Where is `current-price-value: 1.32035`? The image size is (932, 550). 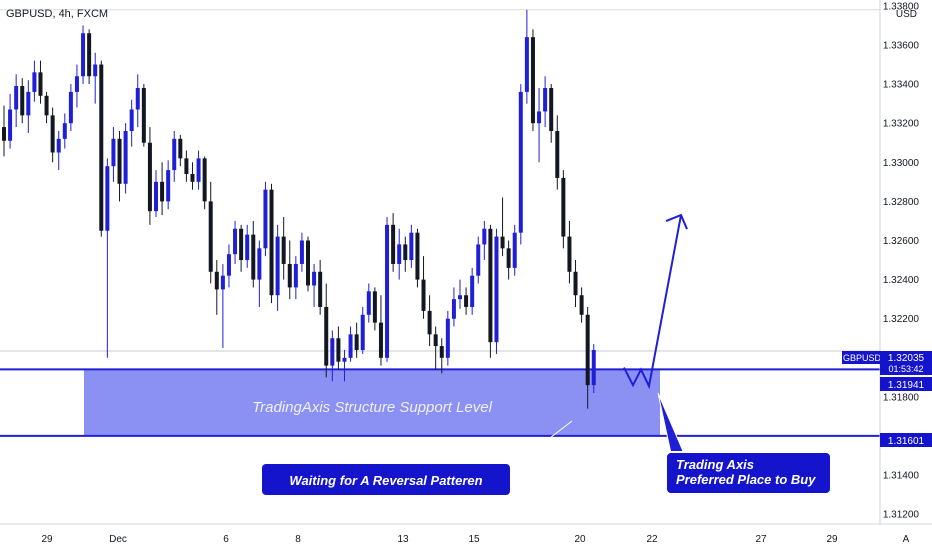 current-price-value: 1.32035 is located at coordinates (906, 358).